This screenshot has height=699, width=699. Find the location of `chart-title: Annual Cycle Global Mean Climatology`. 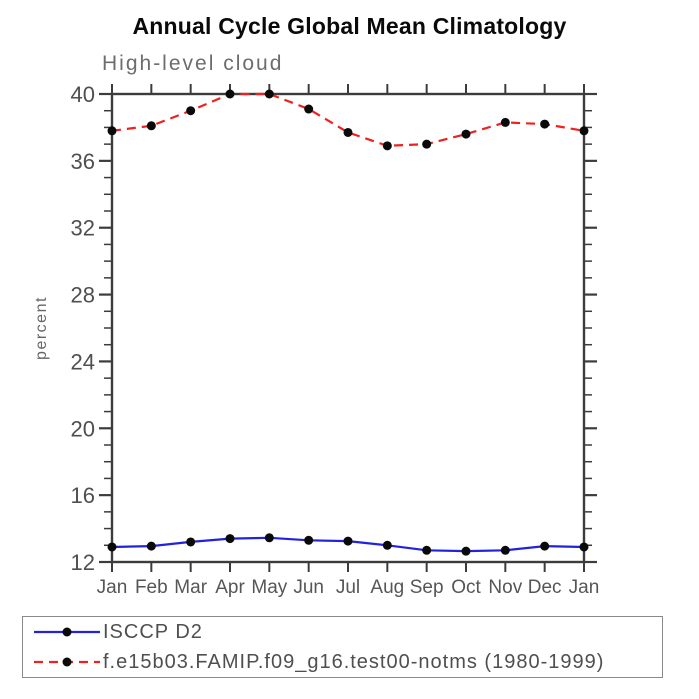

chart-title: Annual Cycle Global Mean Climatology is located at coordinates (349, 26).